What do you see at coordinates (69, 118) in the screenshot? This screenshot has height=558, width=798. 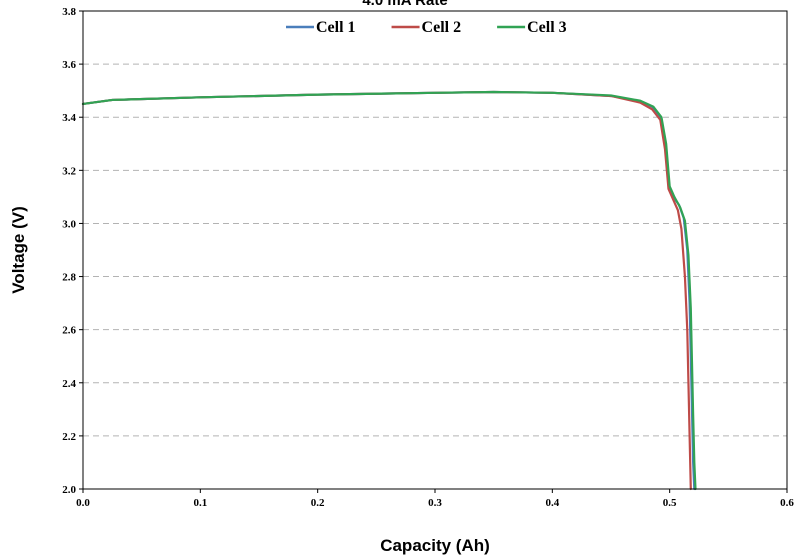 I see `y-tick-label: 3.4` at bounding box center [69, 118].